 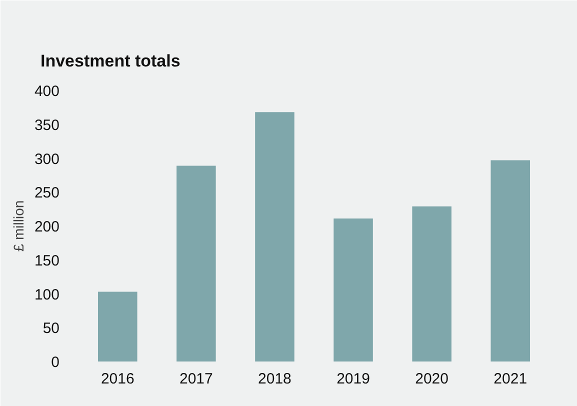 I want to click on y-tick-label: 300, so click(x=47, y=159).